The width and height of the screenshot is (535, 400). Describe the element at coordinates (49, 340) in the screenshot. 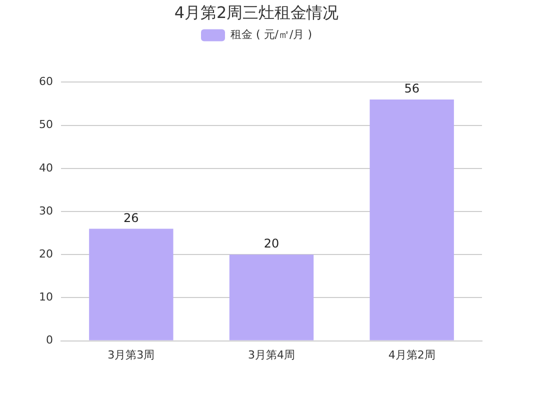

I see `y-tick-label: 0` at that location.